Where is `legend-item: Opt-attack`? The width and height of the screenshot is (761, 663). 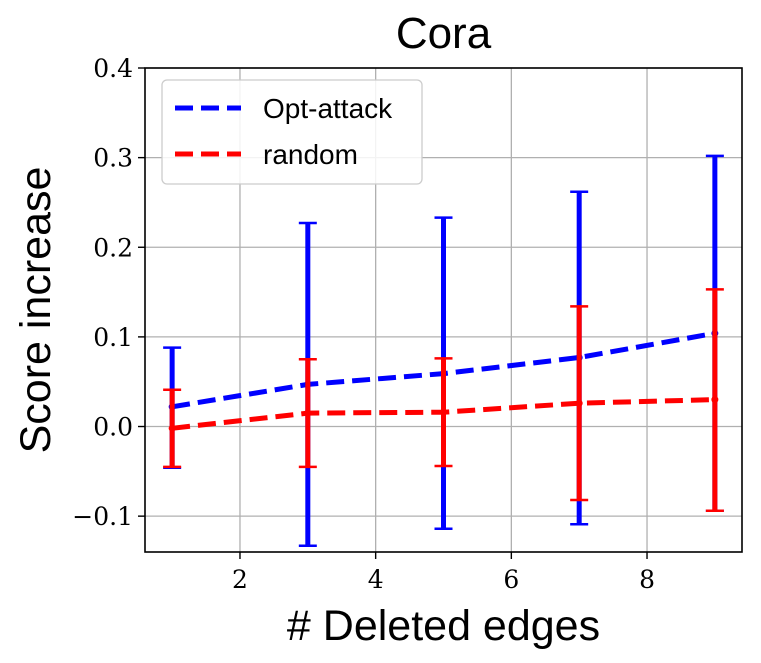
legend-item: Opt-attack is located at coordinates (284, 108).